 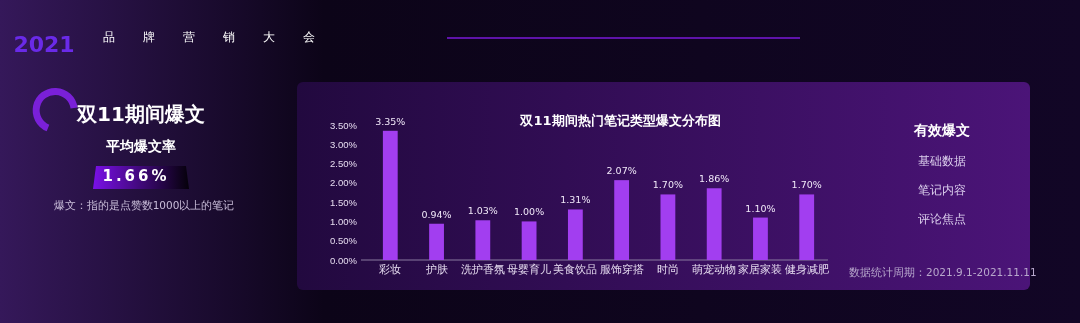 What do you see at coordinates (344, 221) in the screenshot?
I see `y-tick-label: 1.00%` at bounding box center [344, 221].